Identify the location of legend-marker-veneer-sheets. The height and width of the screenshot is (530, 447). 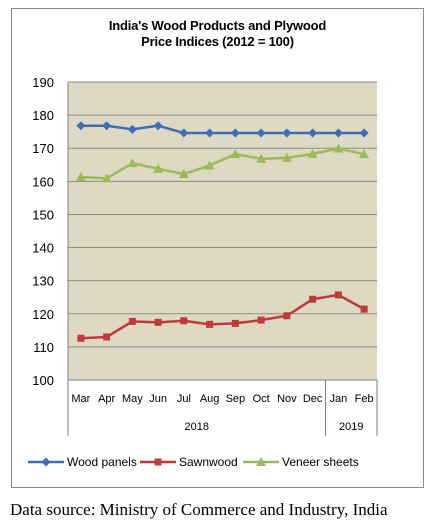
(261, 461).